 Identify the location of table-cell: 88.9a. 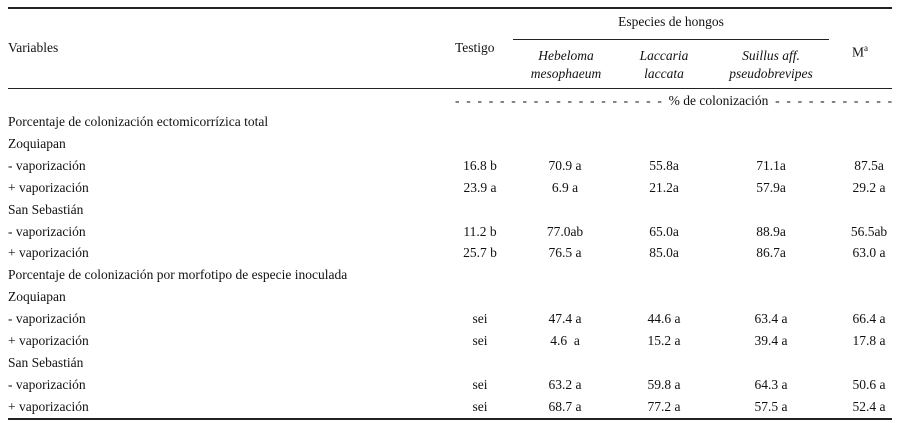
(771, 231).